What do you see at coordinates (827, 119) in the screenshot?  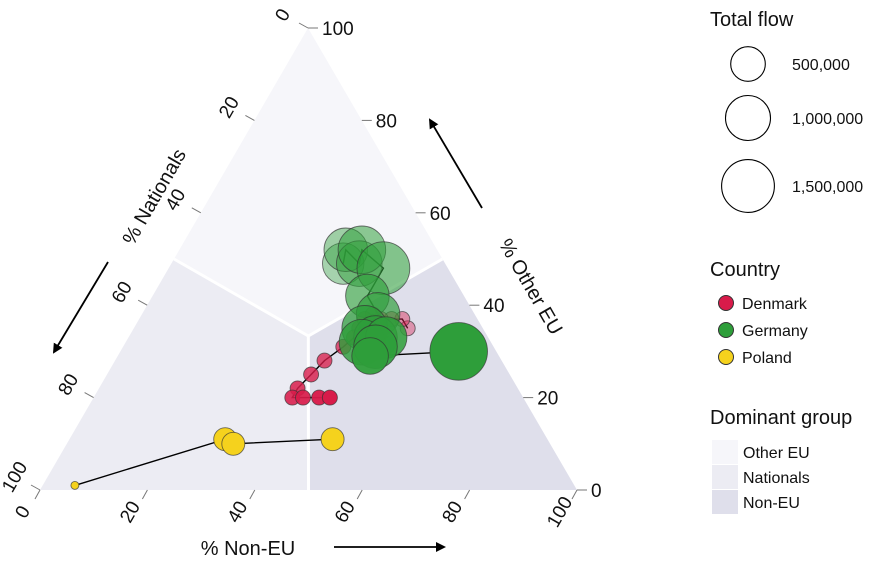 I see `legend-size-label: 1,000,000` at bounding box center [827, 119].